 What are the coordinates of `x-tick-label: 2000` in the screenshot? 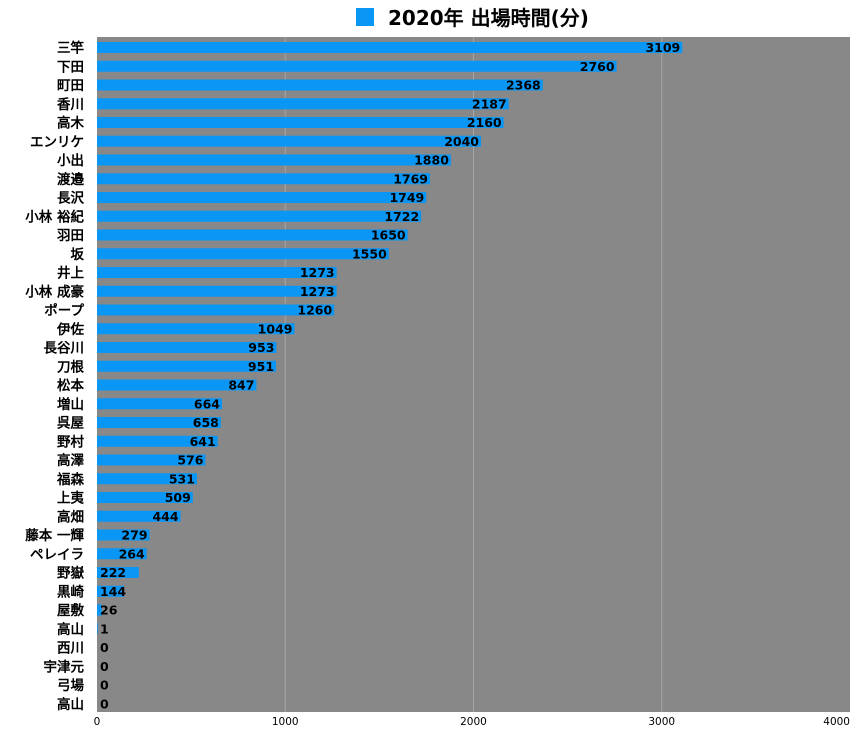 It's located at (473, 722).